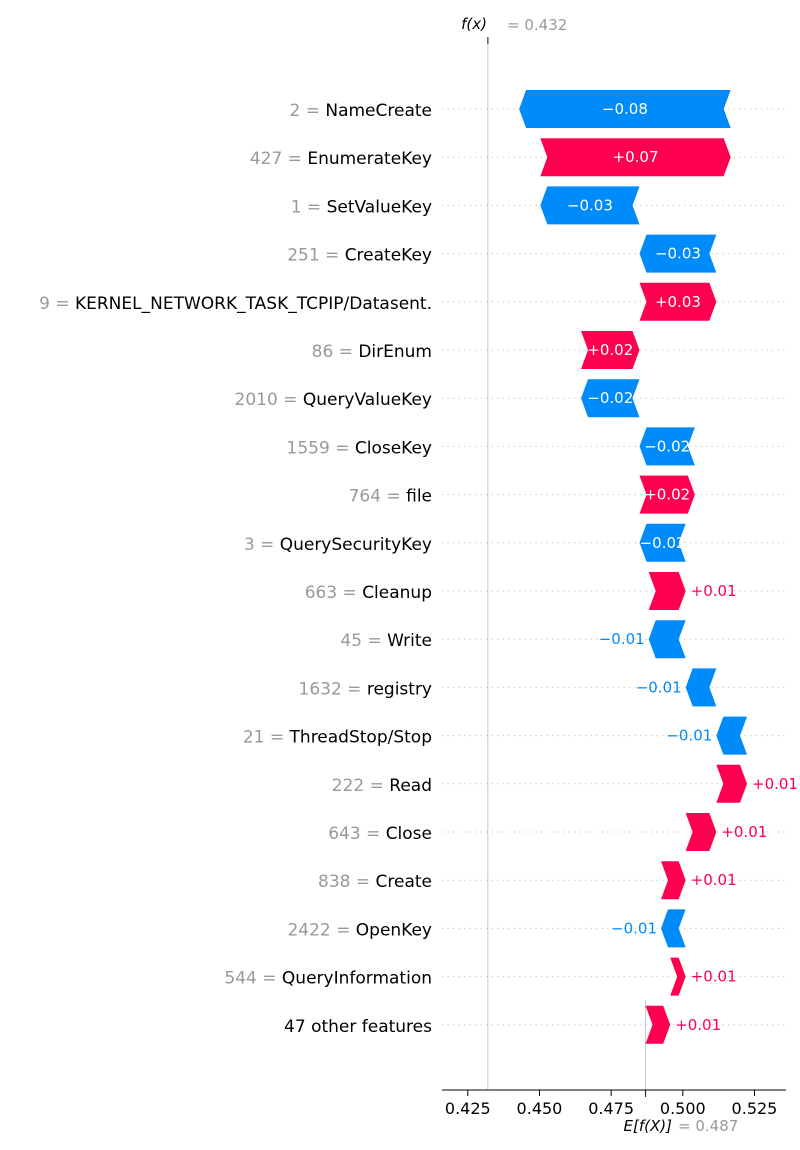  Describe the element at coordinates (399, 689) in the screenshot. I see `feature-name: registry` at that location.